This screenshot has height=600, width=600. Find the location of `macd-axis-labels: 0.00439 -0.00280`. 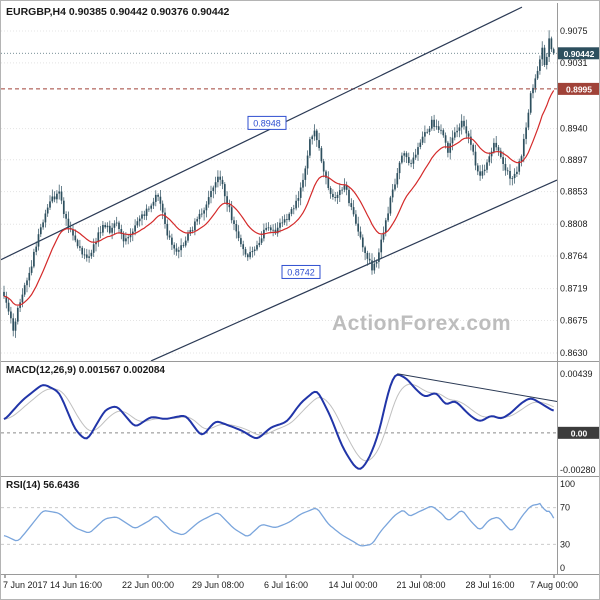

macd-axis-labels: 0.00439 -0.00280 is located at coordinates (578, 422).